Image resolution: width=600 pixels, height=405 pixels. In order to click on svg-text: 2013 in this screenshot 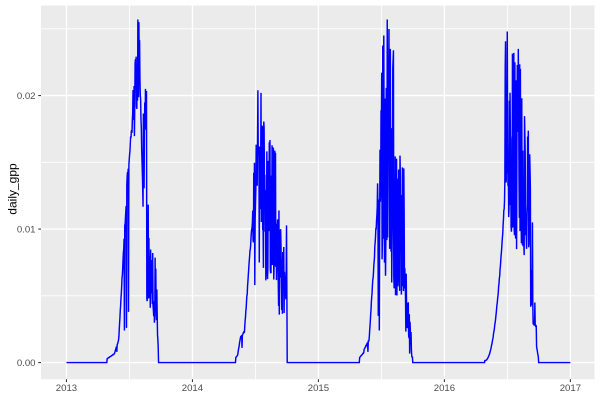, I will do `click(66, 388)`.